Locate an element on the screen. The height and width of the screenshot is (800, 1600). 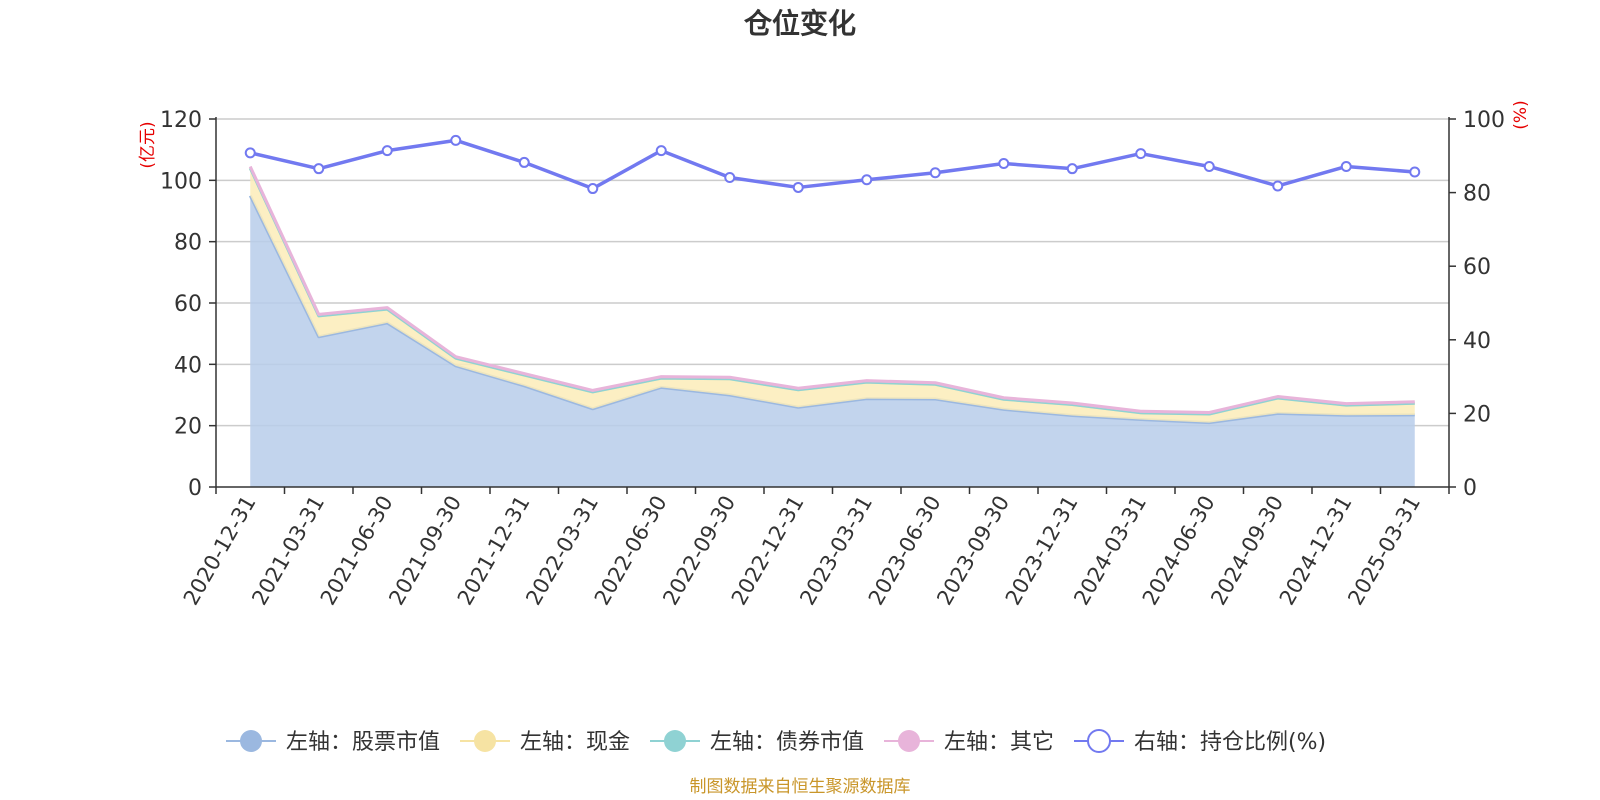
x-tick-label: 2022-09-30 is located at coordinates (699, 551).